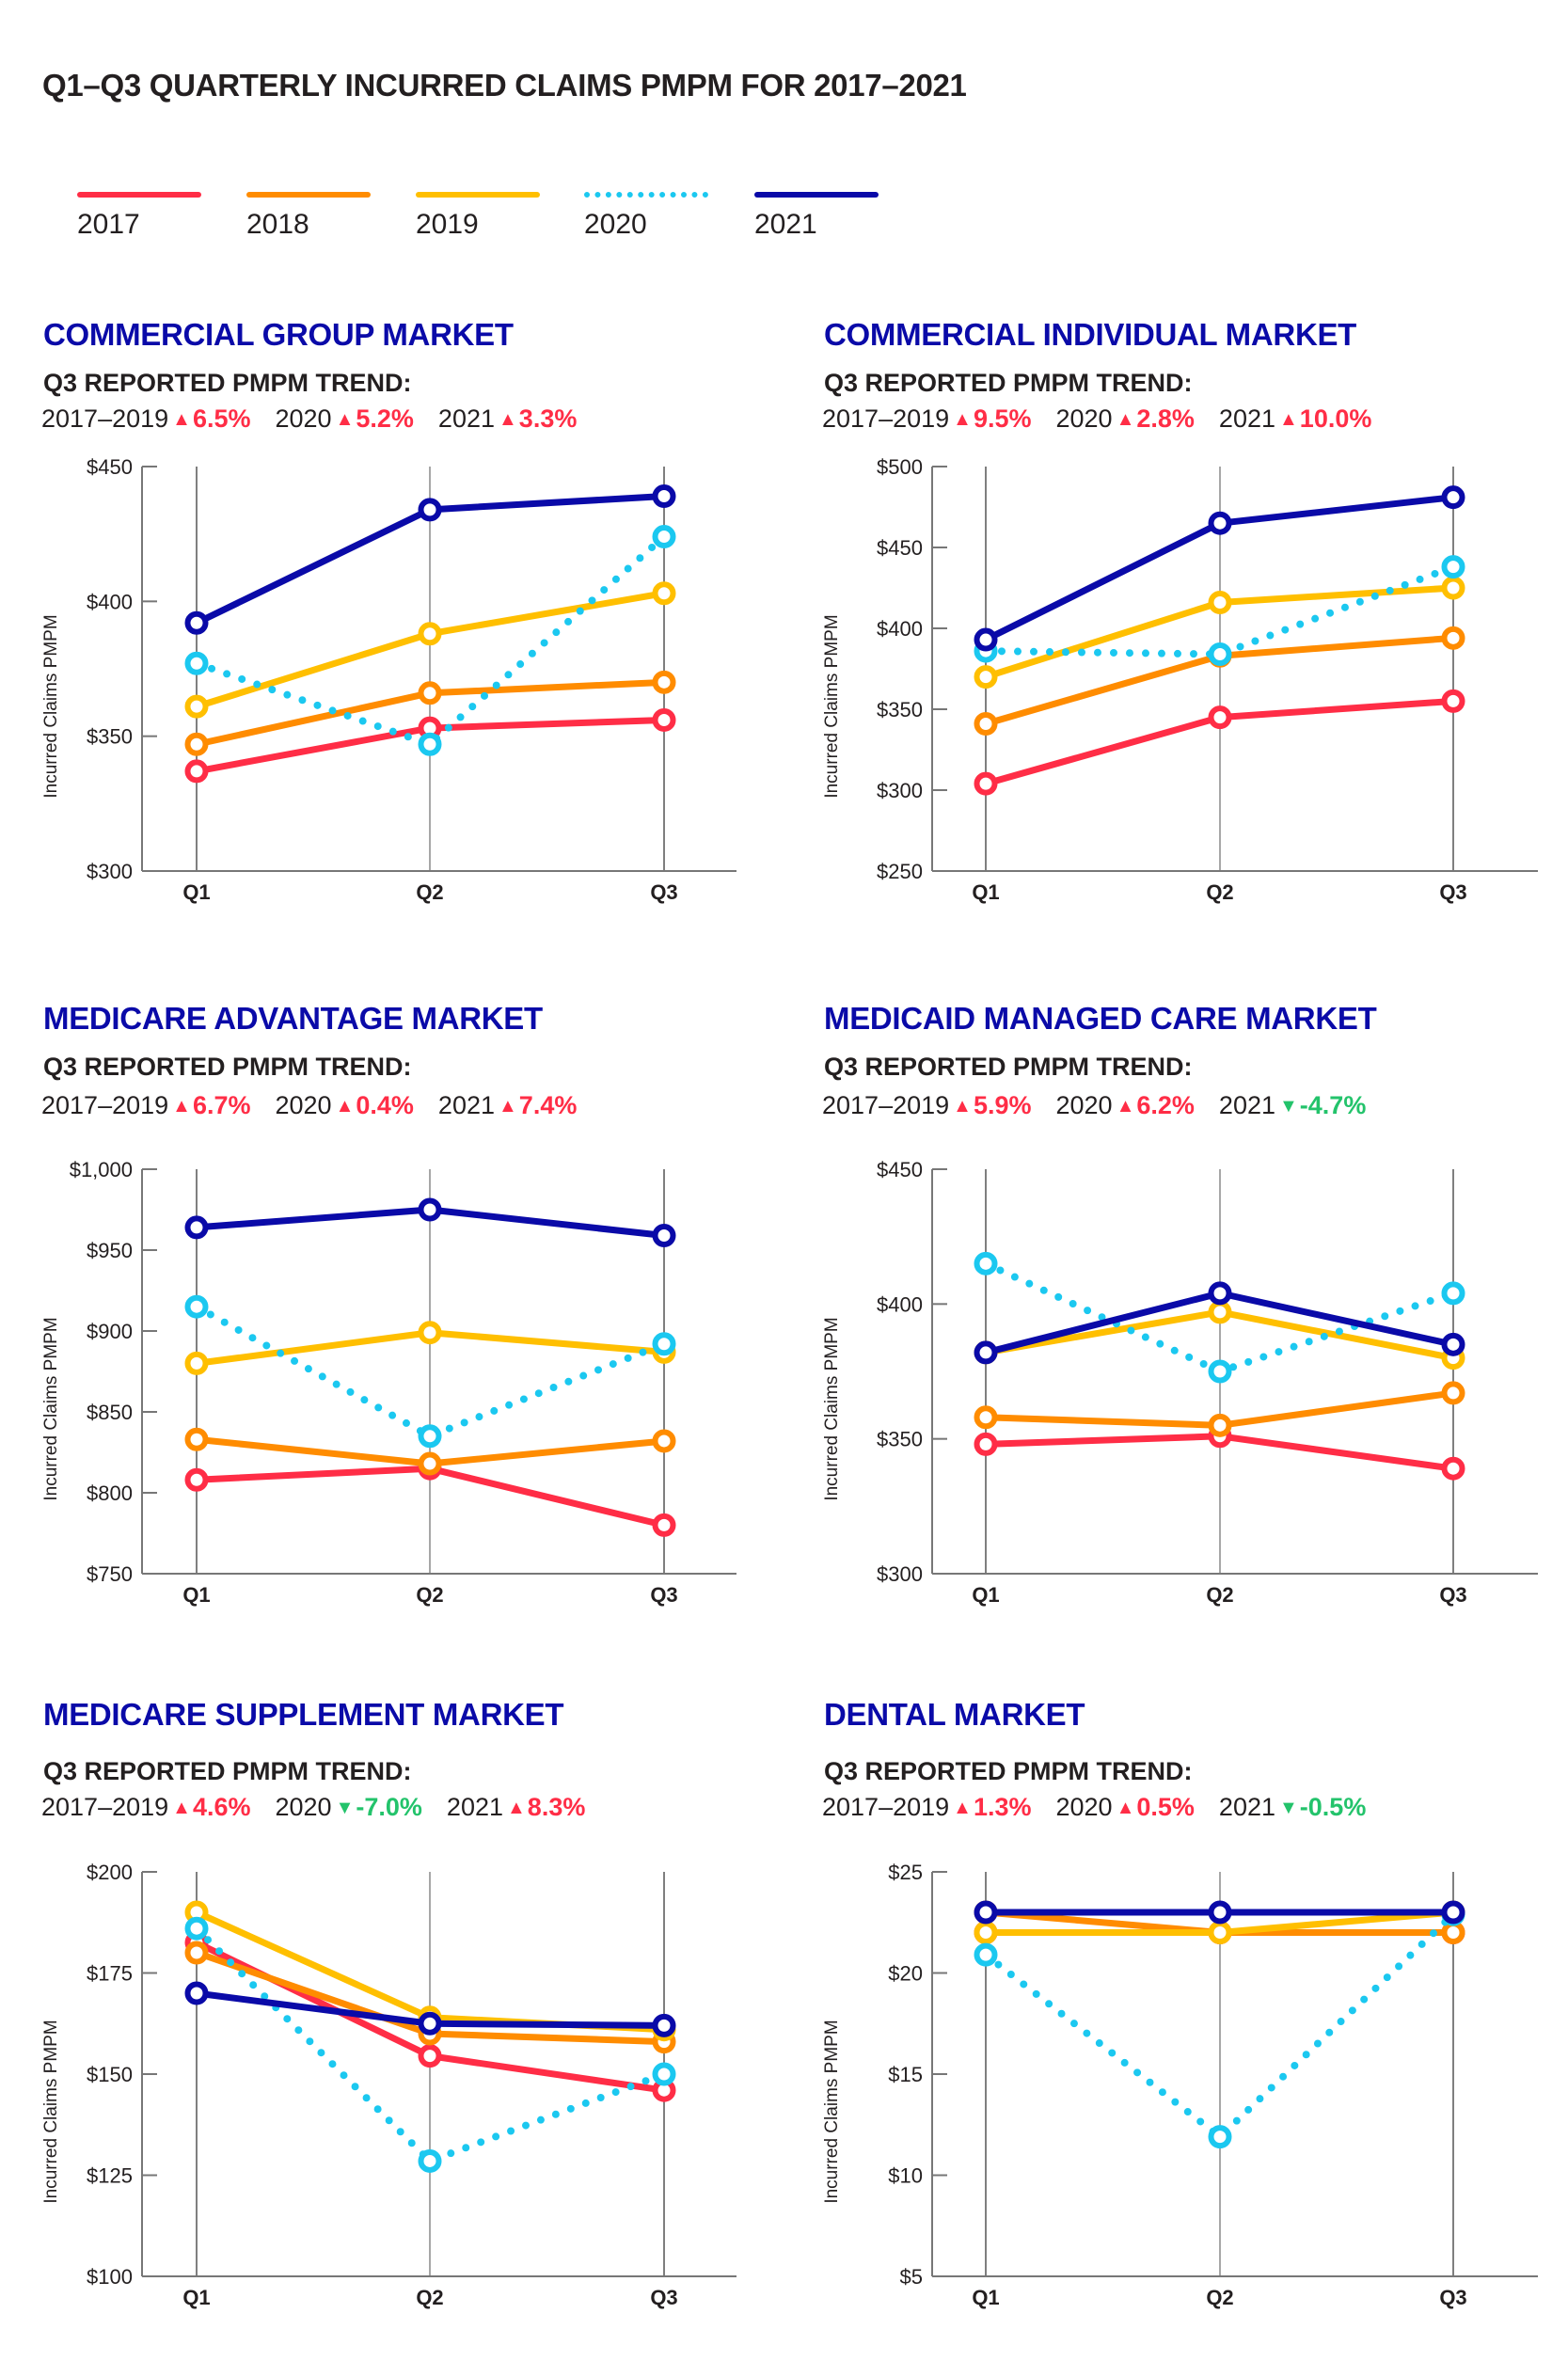 This screenshot has width=1568, height=2361. I want to click on series-2020, so click(1219, 1317).